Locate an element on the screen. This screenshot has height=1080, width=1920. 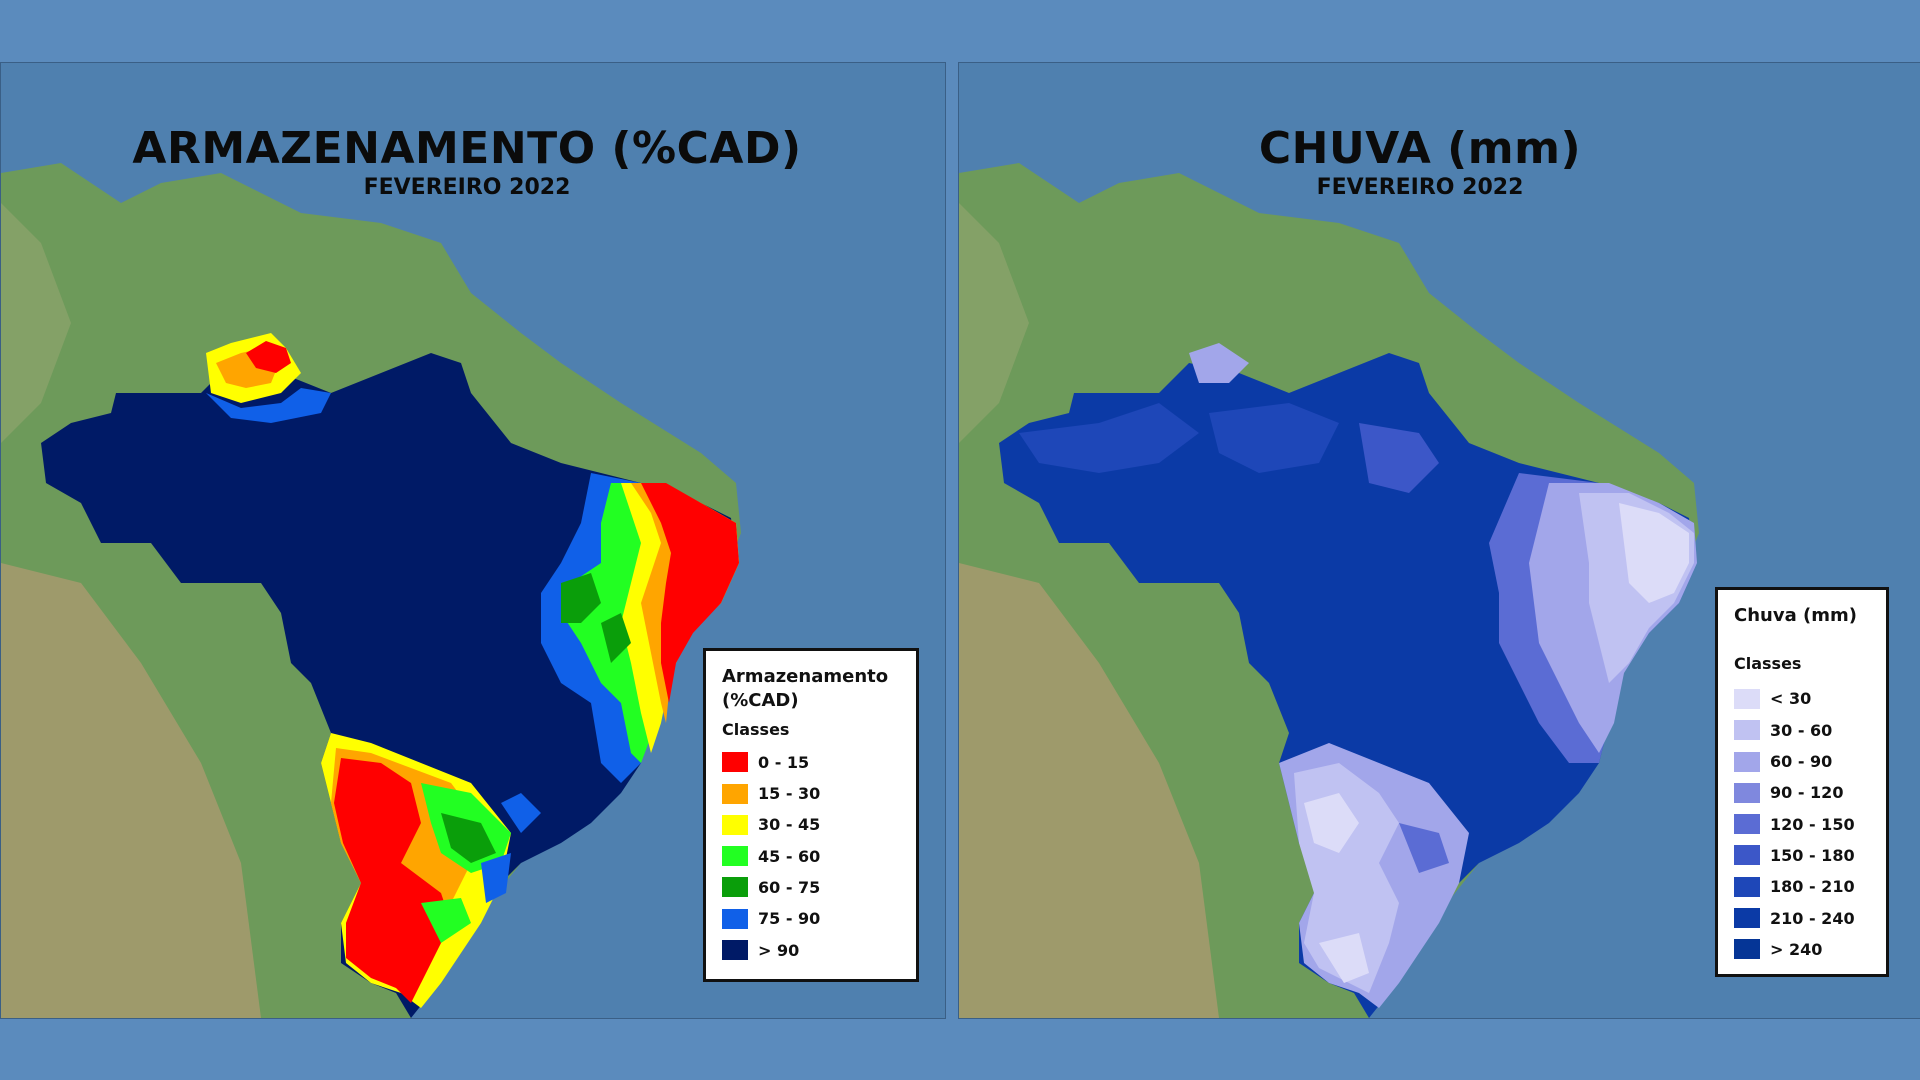
legend-title-line1: Chuva (mm) is located at coordinates (1795, 615).